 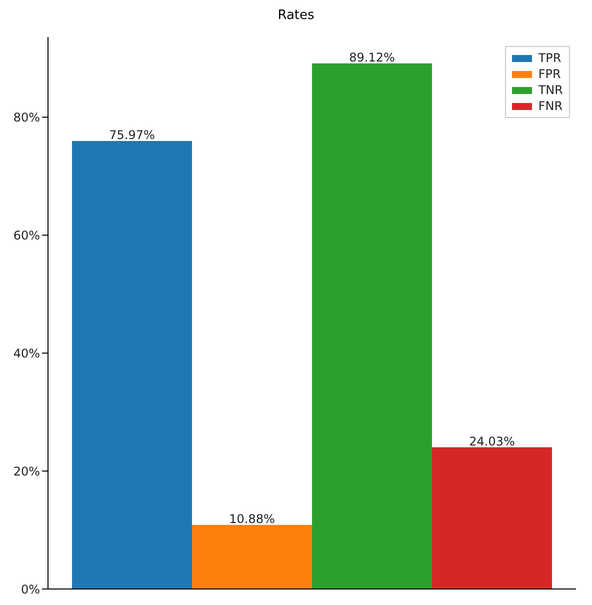 What do you see at coordinates (296, 15) in the screenshot?
I see `chart-title: Rates` at bounding box center [296, 15].